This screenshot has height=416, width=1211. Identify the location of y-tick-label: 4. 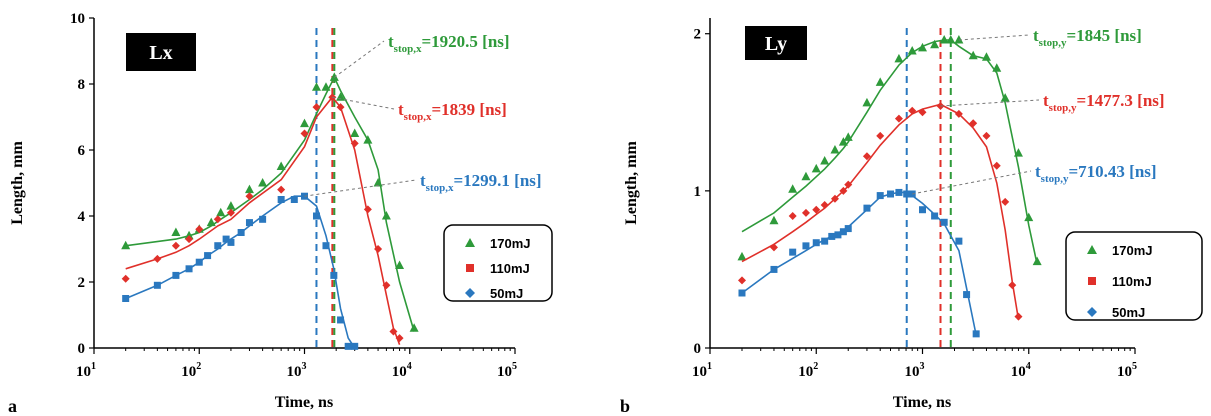
(82, 217).